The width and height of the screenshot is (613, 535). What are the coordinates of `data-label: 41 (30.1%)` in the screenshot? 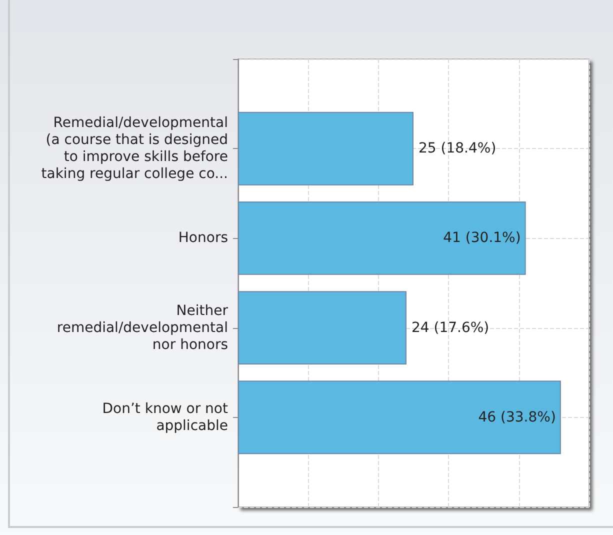 It's located at (482, 238).